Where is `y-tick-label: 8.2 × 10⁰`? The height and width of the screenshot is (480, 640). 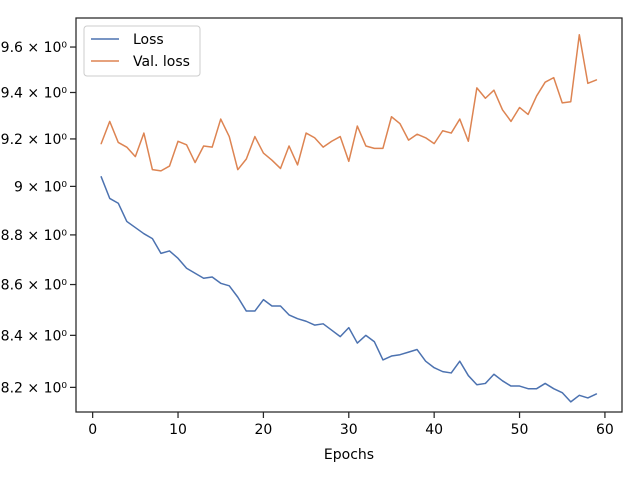
y-tick-label: 8.2 × 10⁰ is located at coordinates (34, 388).